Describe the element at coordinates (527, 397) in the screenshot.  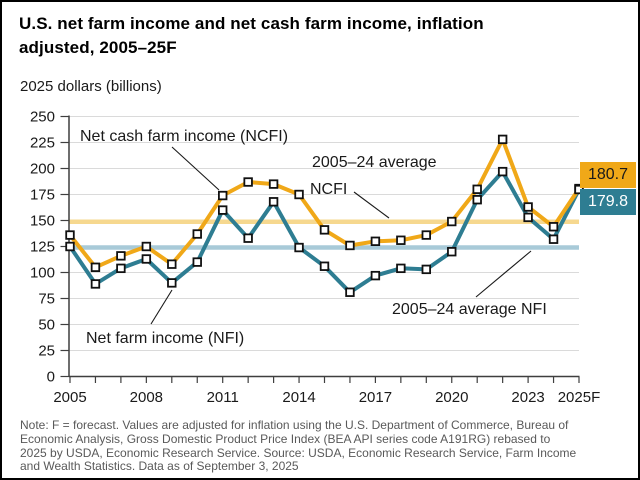
I see `x-axis-label: 2023` at that location.